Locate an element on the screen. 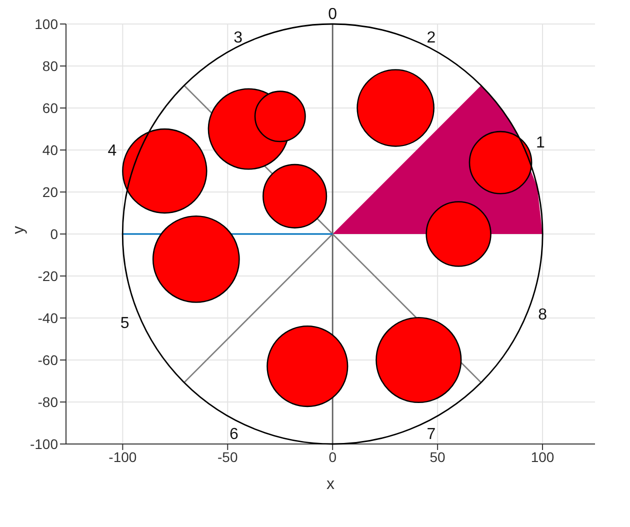 The image size is (630, 527). x-tick-label: -100 is located at coordinates (122, 456).